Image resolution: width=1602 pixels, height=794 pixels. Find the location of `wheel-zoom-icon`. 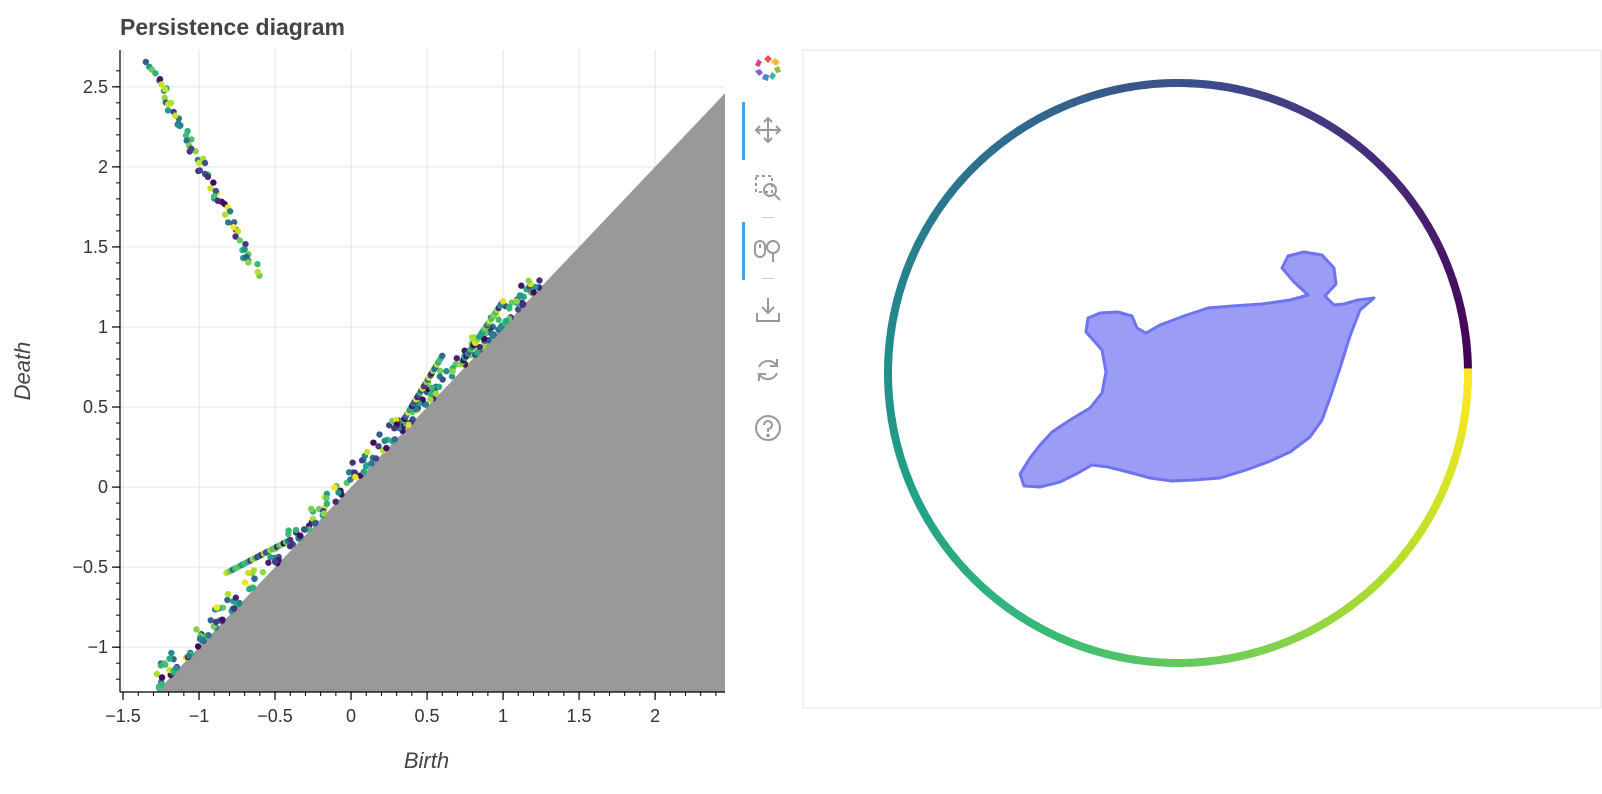

wheel-zoom-icon is located at coordinates (768, 250).